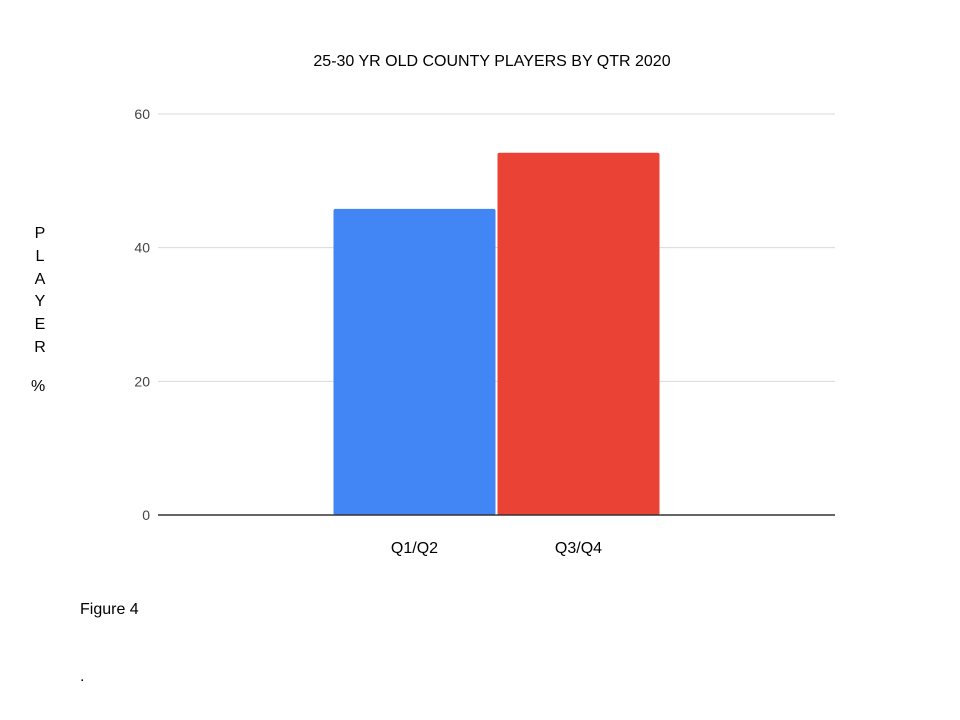 This screenshot has width=960, height=720. I want to click on figure-caption: Figure 4, so click(109, 609).